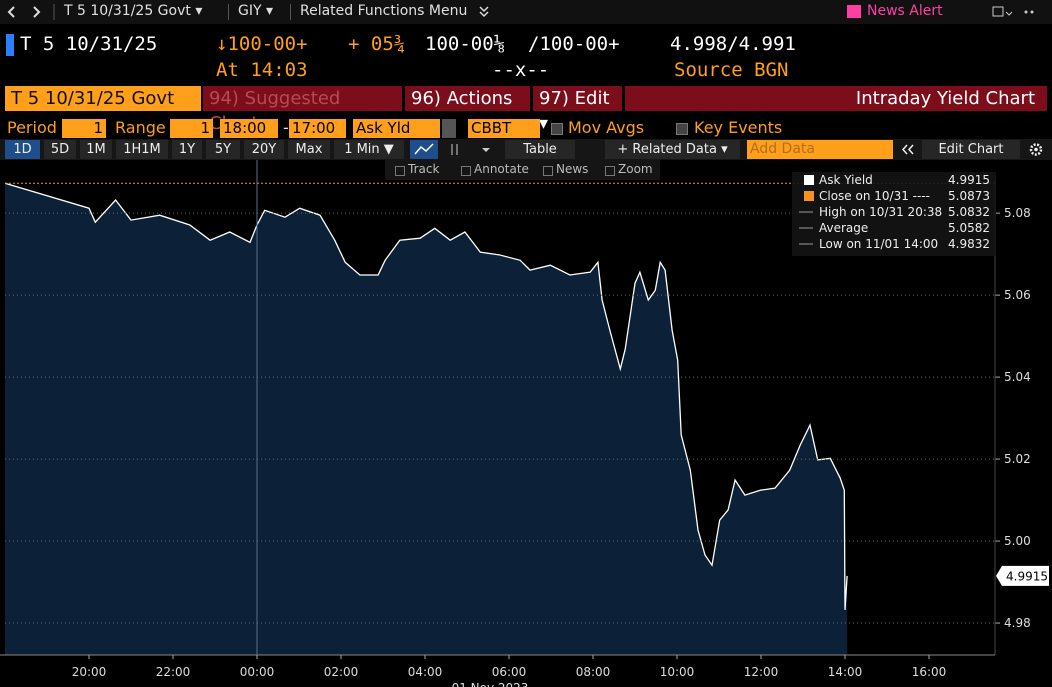 The width and height of the screenshot is (1052, 687). Describe the element at coordinates (384, 11) in the screenshot. I see `related-menu: Related Functions Menu` at that location.